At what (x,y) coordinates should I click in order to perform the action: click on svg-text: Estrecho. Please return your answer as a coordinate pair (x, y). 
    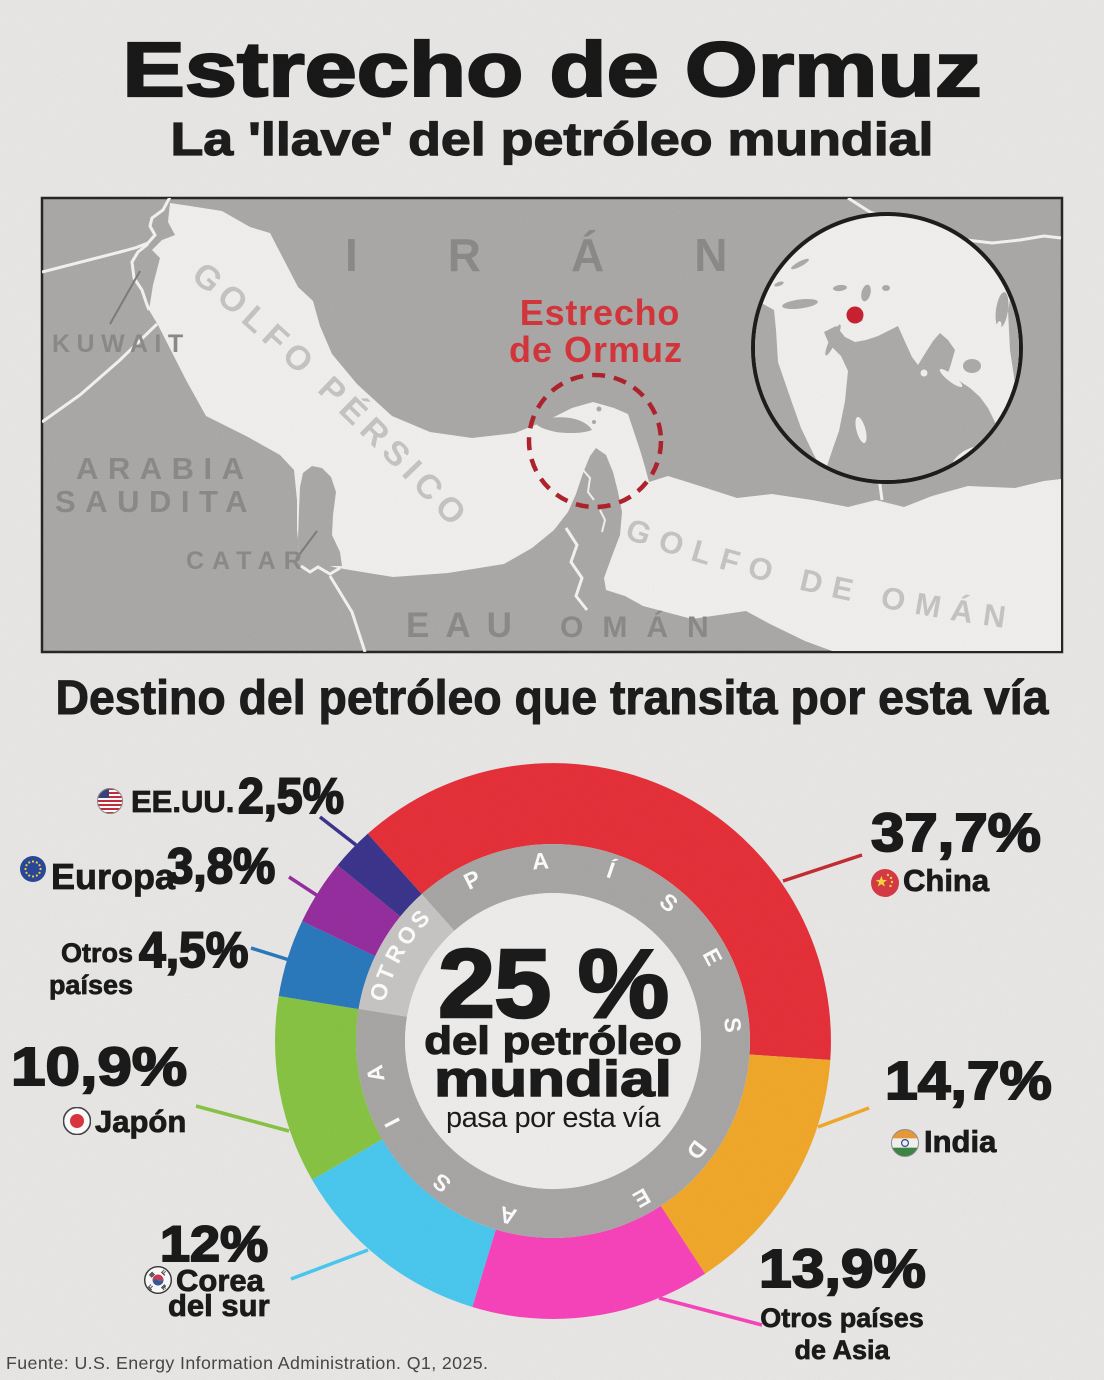
    Looking at the image, I should click on (600, 312).